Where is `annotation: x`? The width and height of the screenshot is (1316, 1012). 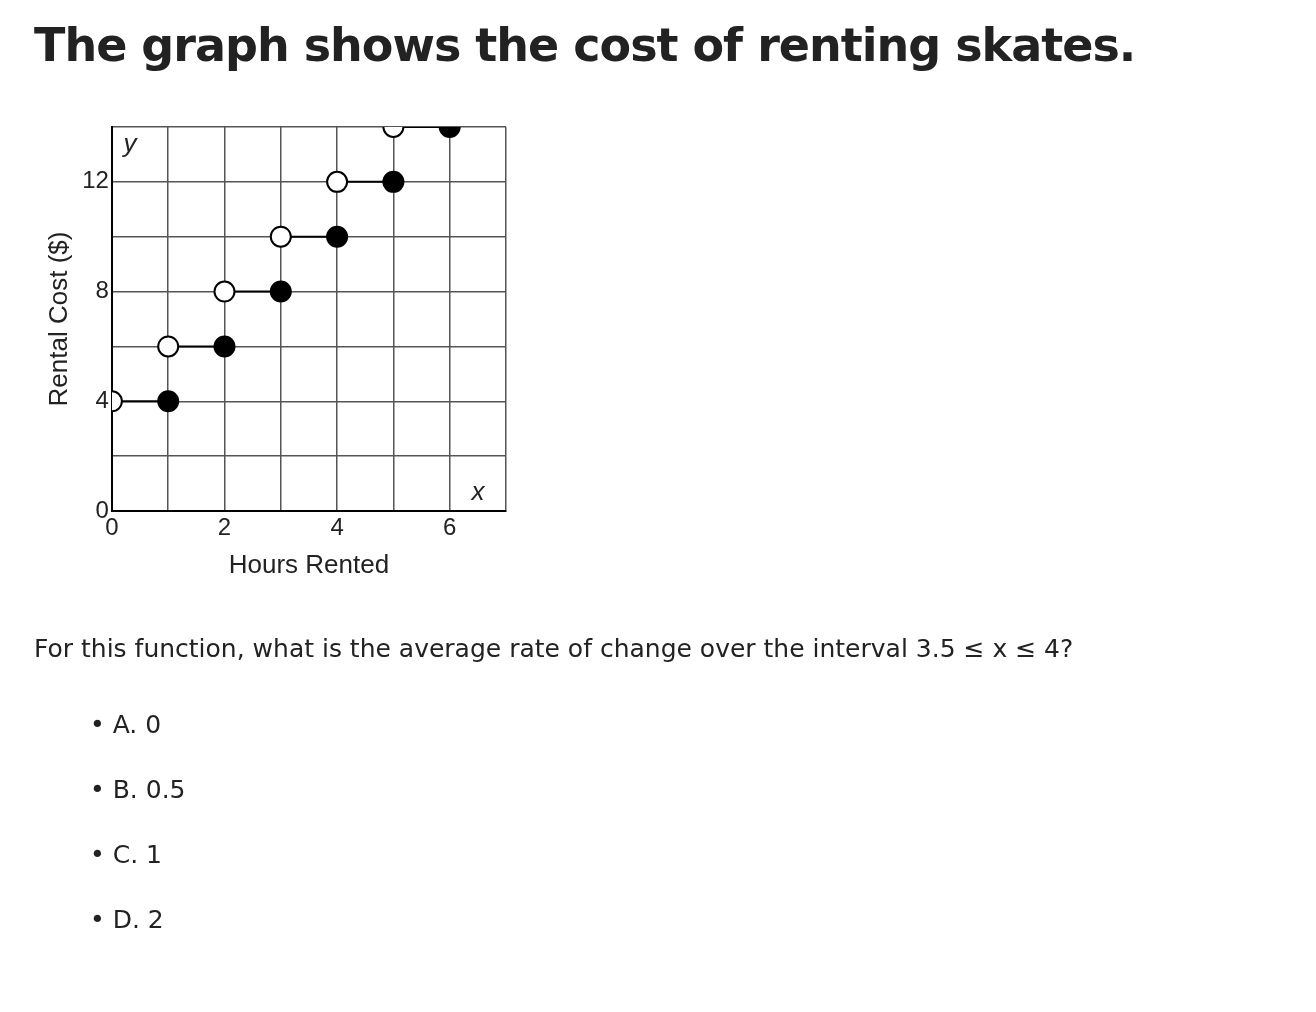 annotation: x is located at coordinates (477, 491).